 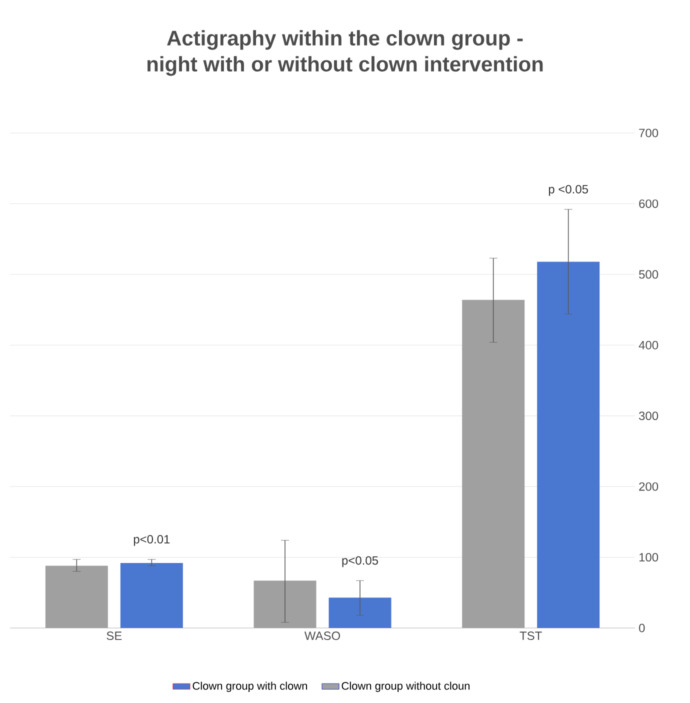 I want to click on annotation: p <0.05, so click(x=568, y=190).